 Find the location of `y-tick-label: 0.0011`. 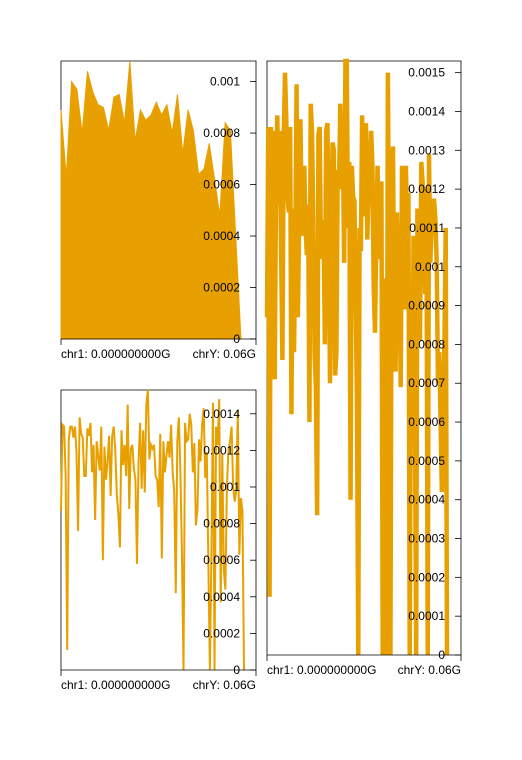

y-tick-label: 0.0011 is located at coordinates (427, 228).